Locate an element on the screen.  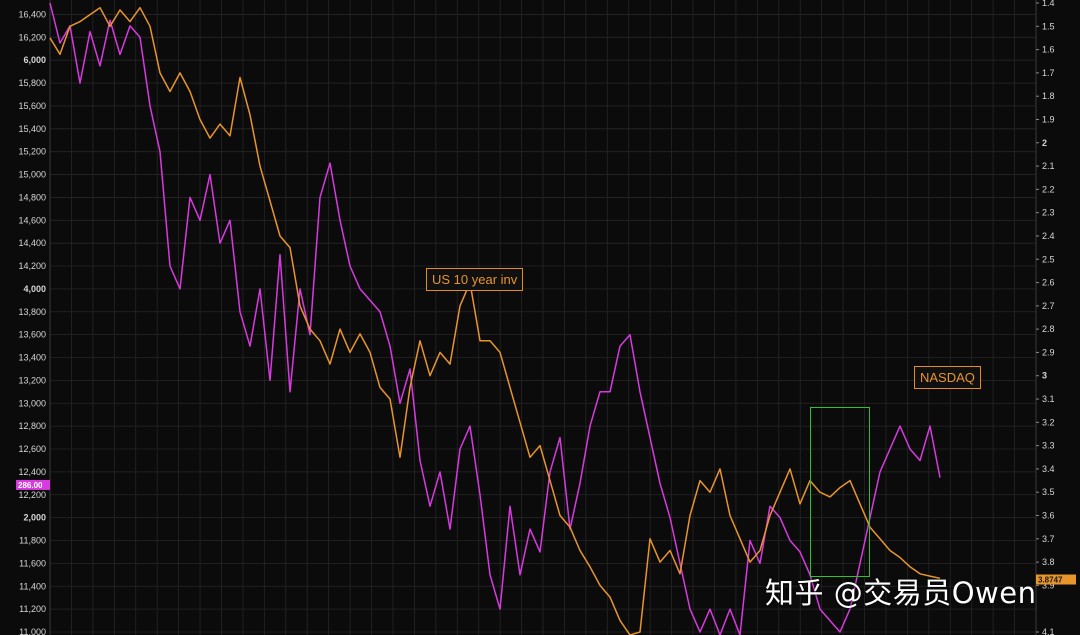
right-tick-label: 1.5 is located at coordinates (1048, 26).